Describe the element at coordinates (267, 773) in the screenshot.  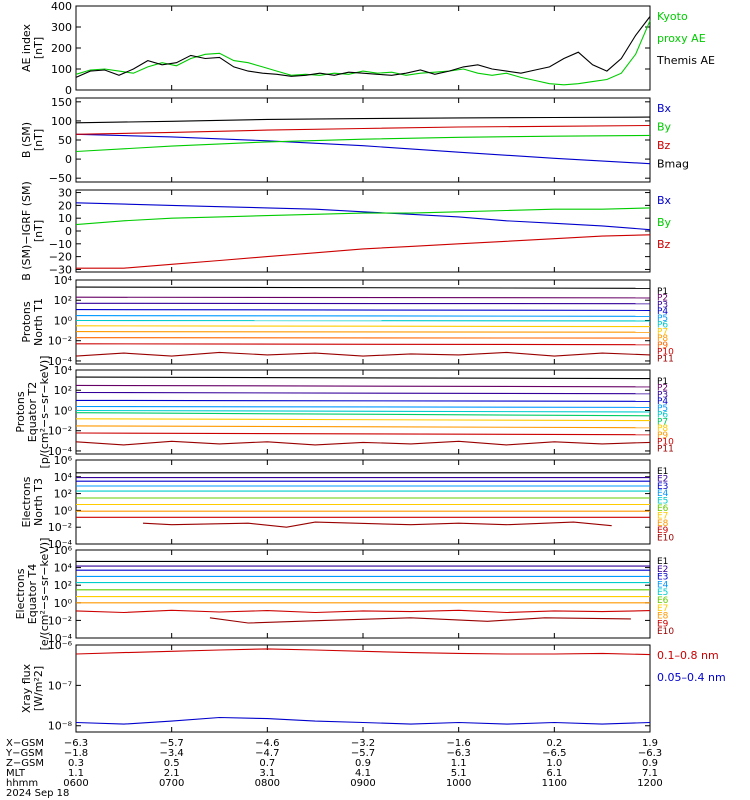
I see `x-table-value: 3.1` at that location.